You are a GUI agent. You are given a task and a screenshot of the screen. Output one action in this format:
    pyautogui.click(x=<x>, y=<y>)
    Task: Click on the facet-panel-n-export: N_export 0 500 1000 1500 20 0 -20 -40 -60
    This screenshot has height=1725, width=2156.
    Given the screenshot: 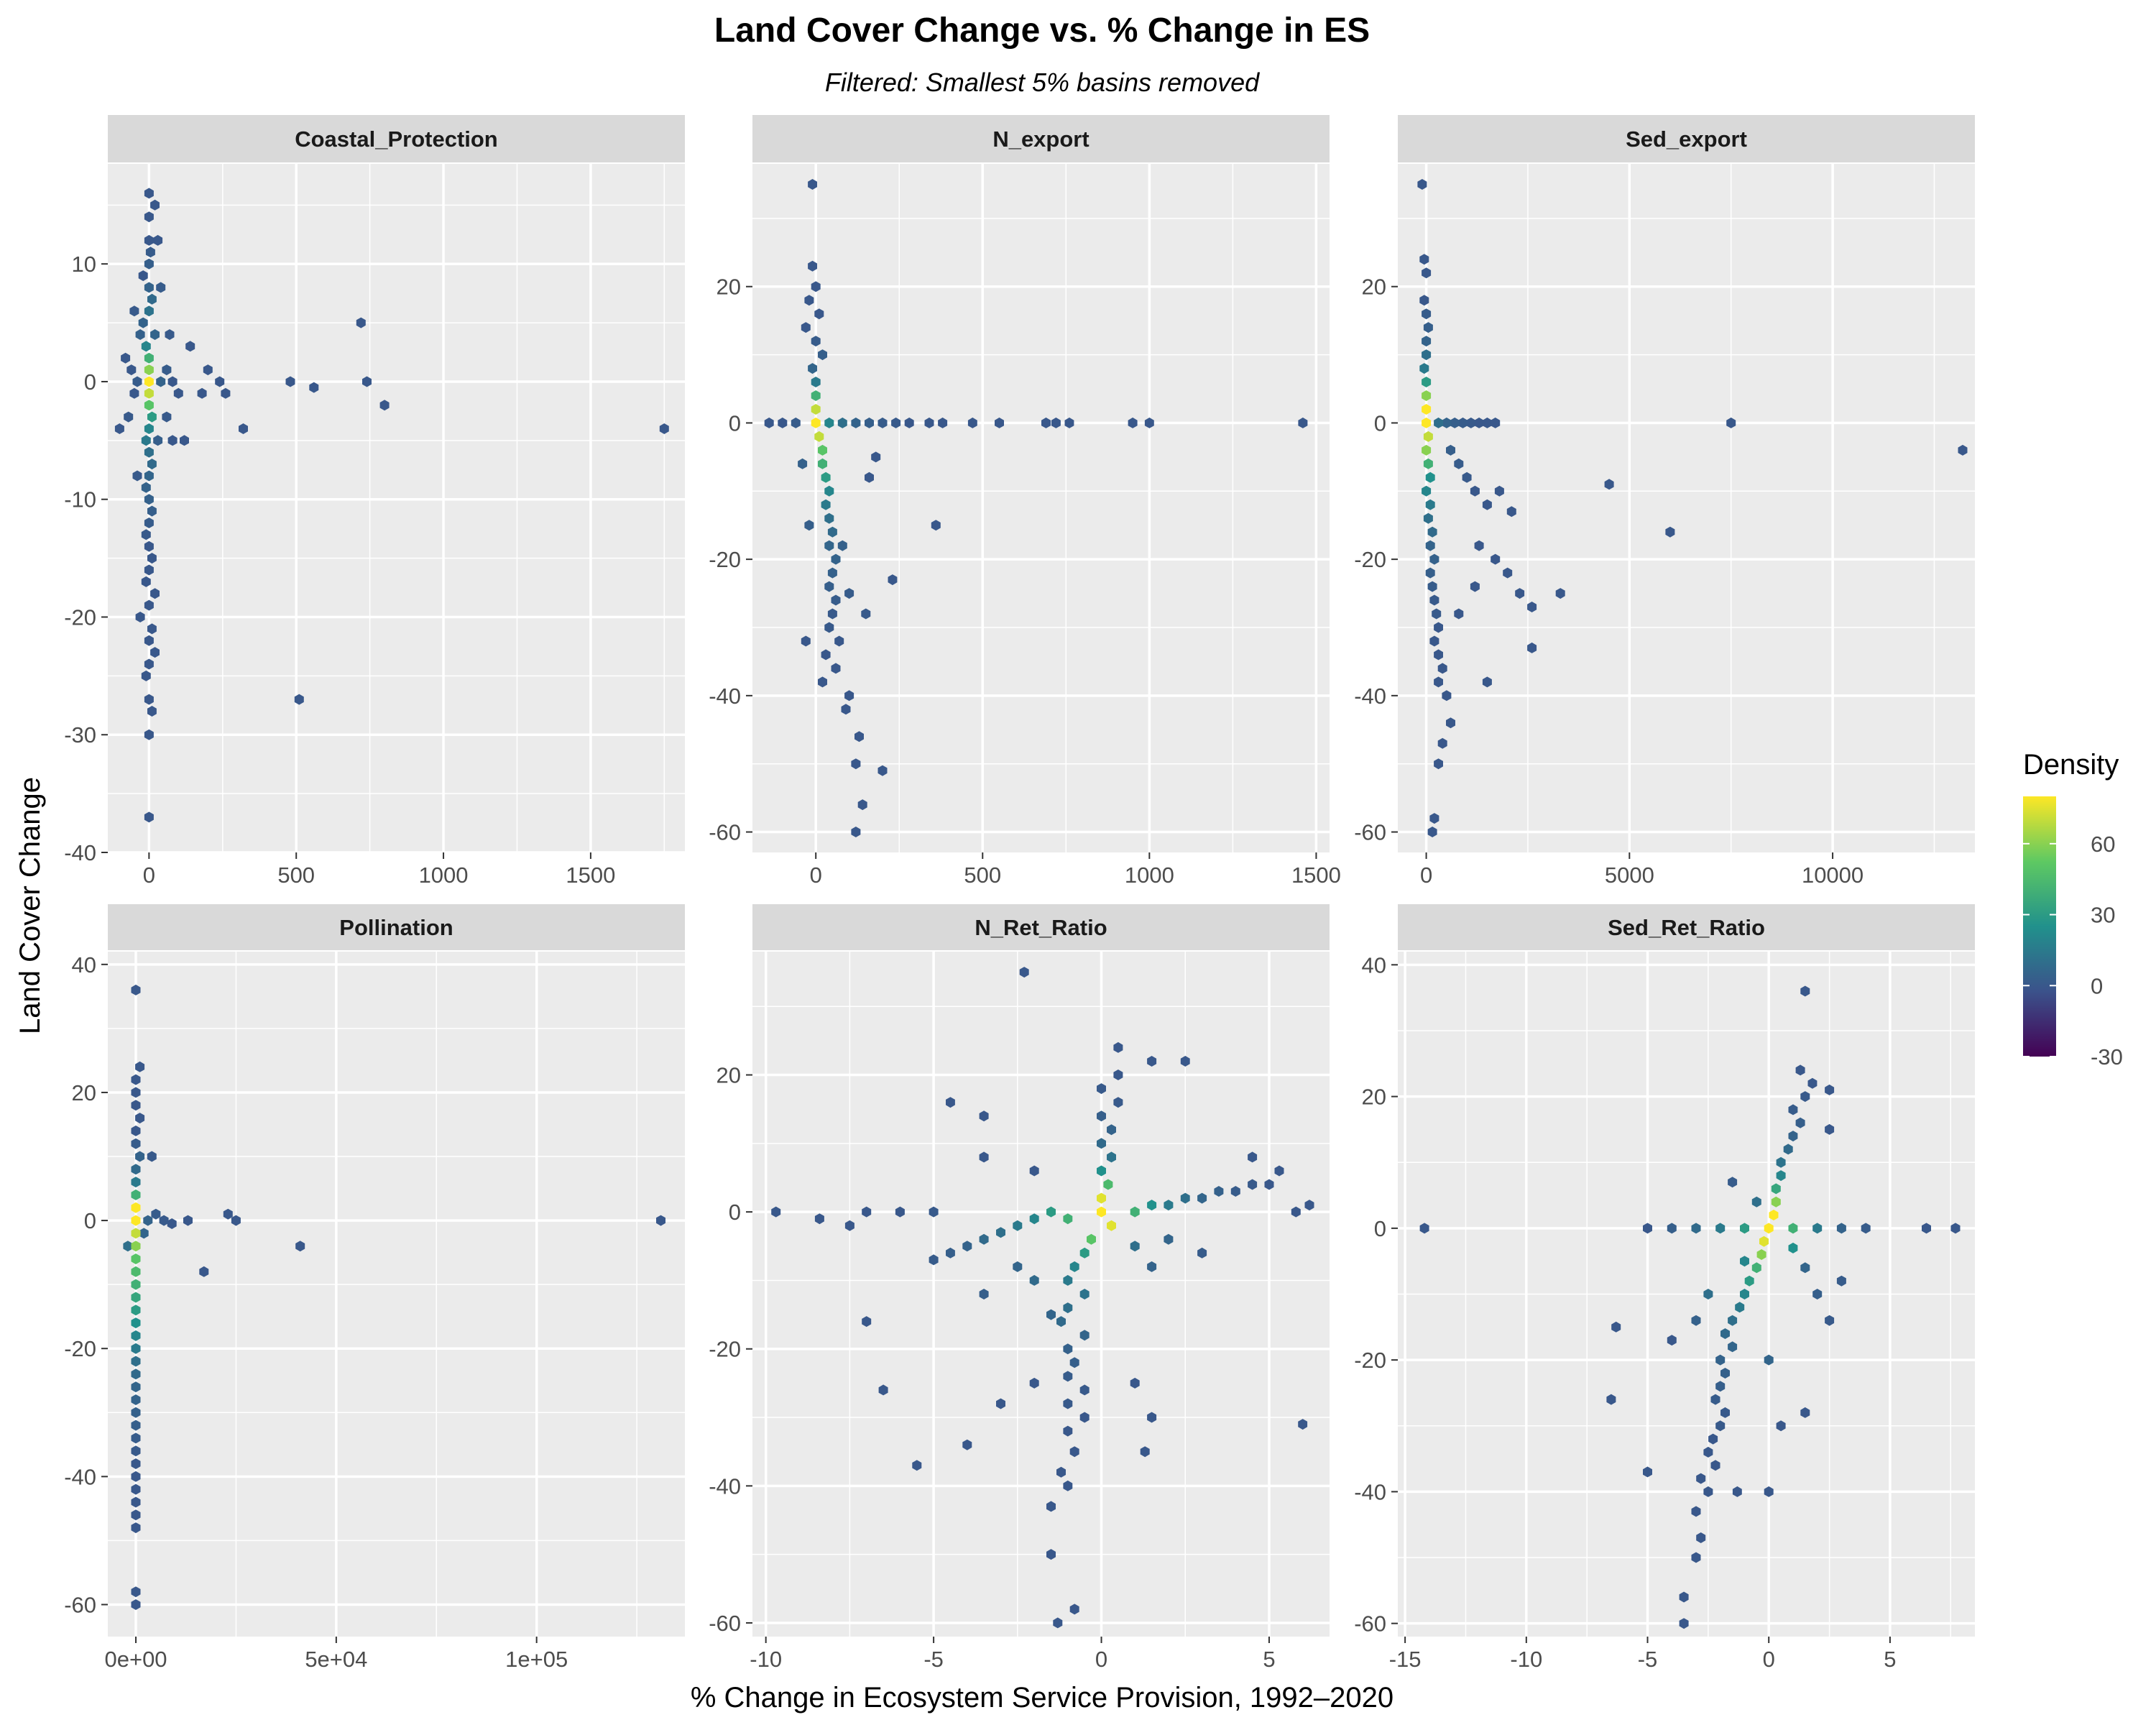 What is the action you would take?
    pyautogui.click(x=1025, y=501)
    